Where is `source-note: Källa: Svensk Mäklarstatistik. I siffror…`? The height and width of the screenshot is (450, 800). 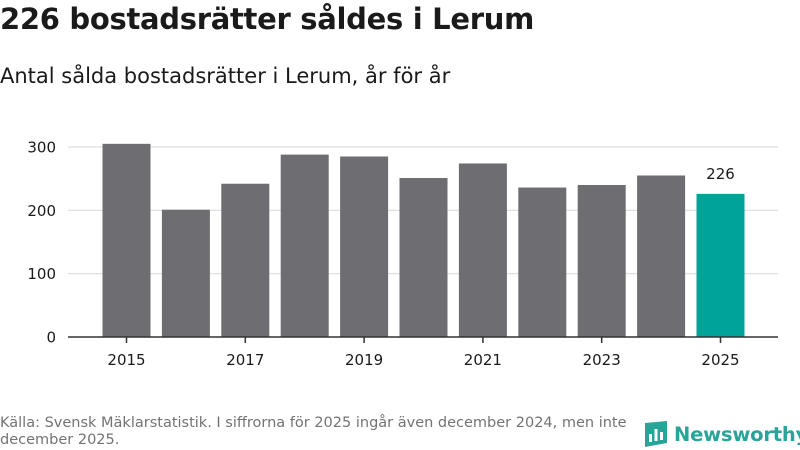 source-note: Källa: Svensk Mäklarstatistik. I siffror… is located at coordinates (313, 431).